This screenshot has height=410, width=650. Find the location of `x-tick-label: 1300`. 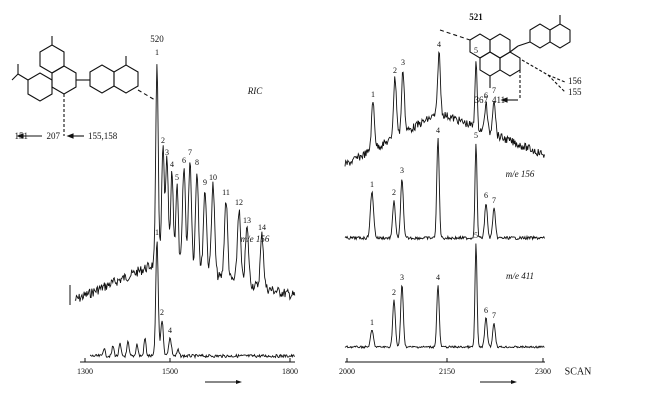

x-tick-label: 1300 is located at coordinates (85, 371).